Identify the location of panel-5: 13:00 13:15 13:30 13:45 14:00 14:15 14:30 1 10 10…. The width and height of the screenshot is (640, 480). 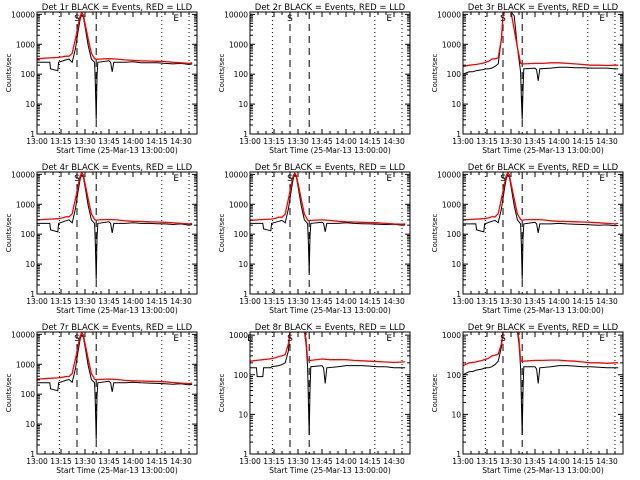
(314, 239).